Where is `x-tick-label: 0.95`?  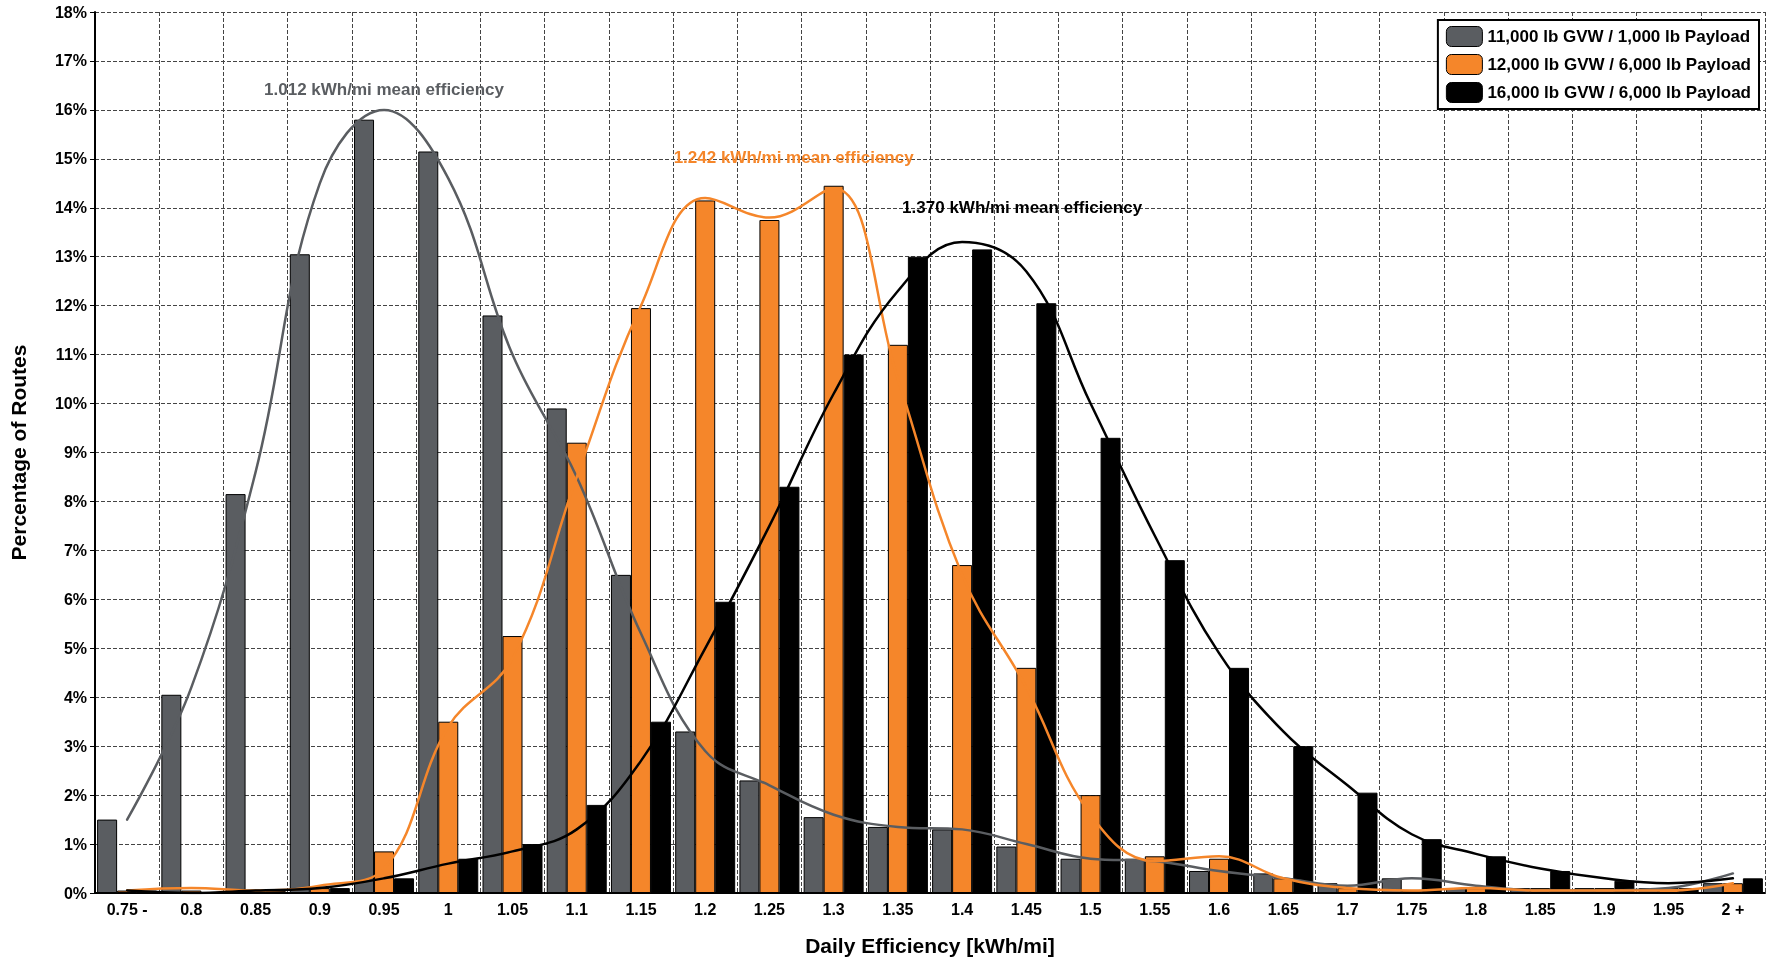 x-tick-label: 0.95 is located at coordinates (384, 909).